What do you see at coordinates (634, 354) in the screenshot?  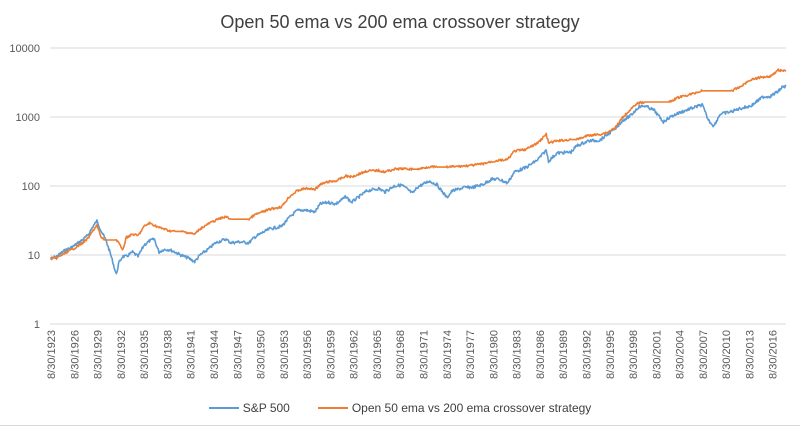 I see `x-tick-label: 8/30/1998` at bounding box center [634, 354].